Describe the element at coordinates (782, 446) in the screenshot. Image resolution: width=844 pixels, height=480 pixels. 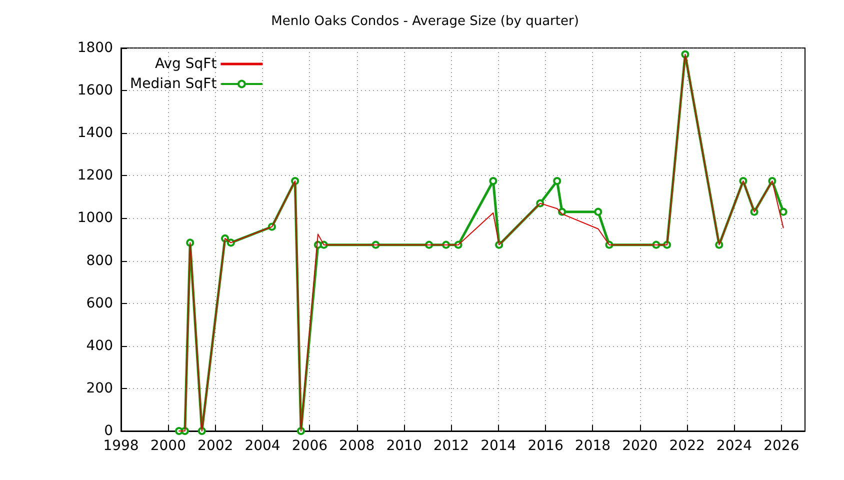
I see `x-tick-label: 2026` at that location.